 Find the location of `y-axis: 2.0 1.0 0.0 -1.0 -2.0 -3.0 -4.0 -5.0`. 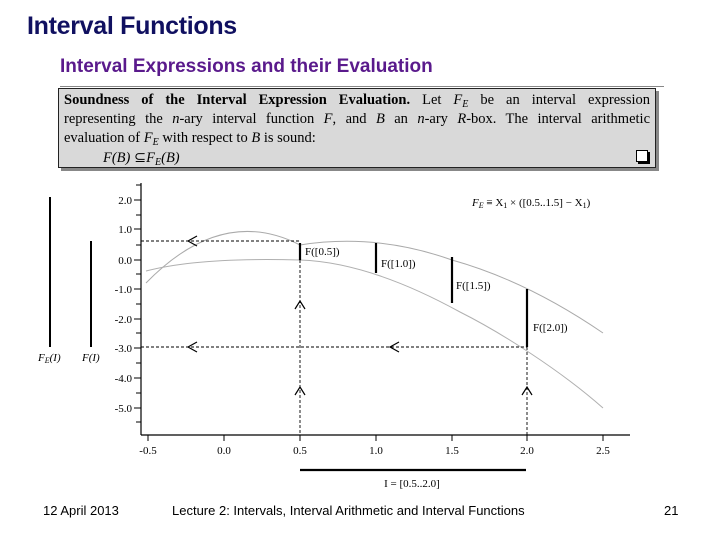

y-axis: 2.0 1.0 0.0 -1.0 -2.0 -3.0 -4.0 -5.0 is located at coordinates (128, 309).